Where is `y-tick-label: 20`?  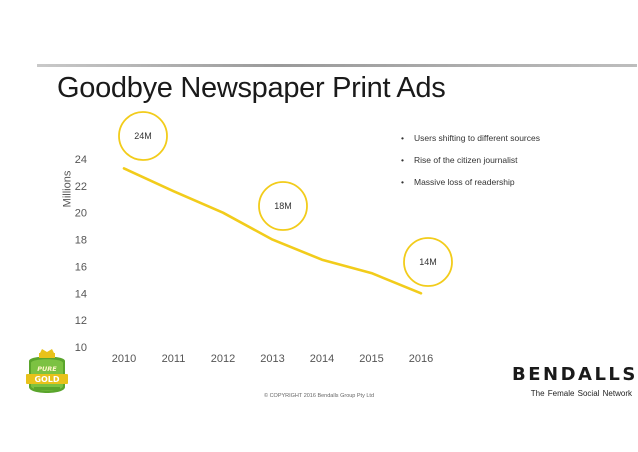 y-tick-label: 20 is located at coordinates (81, 214).